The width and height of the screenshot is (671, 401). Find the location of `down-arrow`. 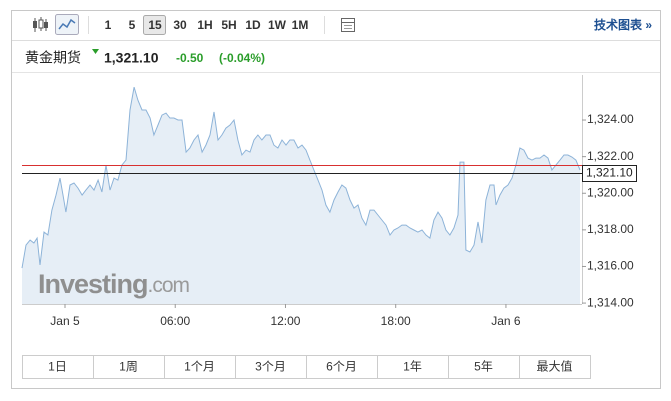

down-arrow is located at coordinates (95, 51).